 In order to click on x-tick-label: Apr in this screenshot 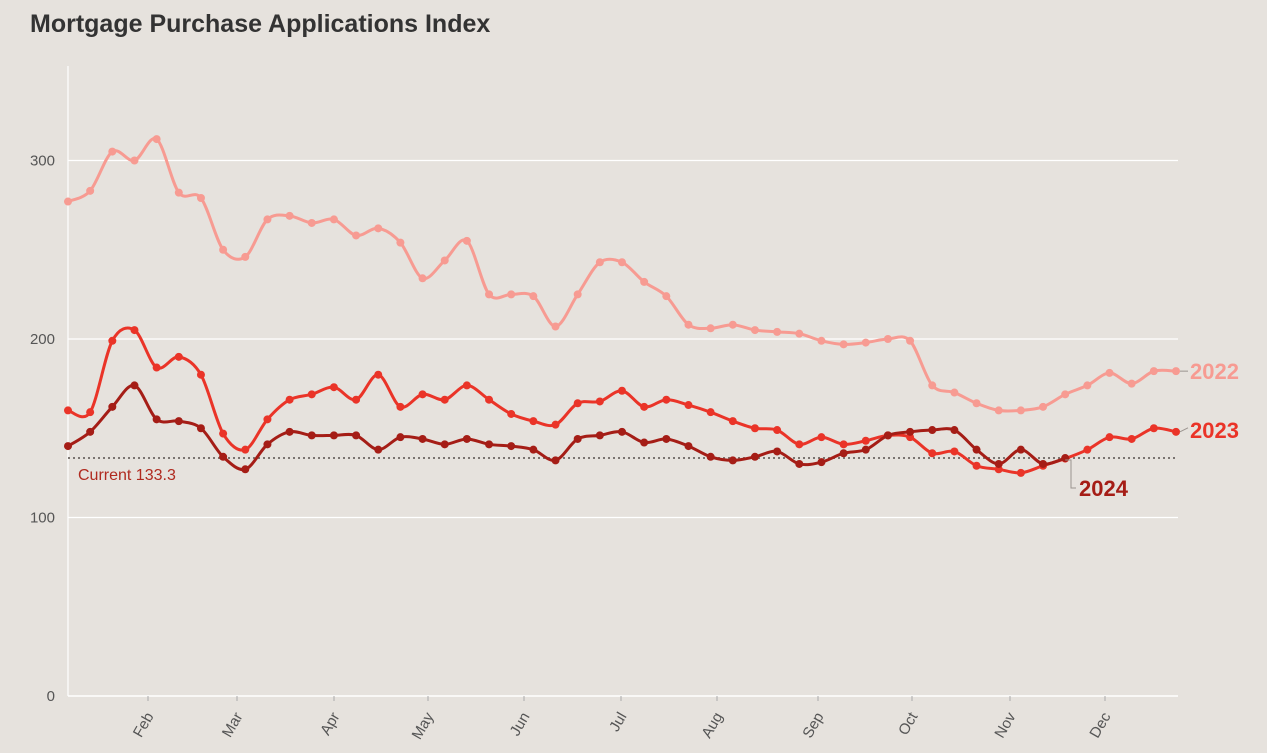, I will do `click(330, 723)`.